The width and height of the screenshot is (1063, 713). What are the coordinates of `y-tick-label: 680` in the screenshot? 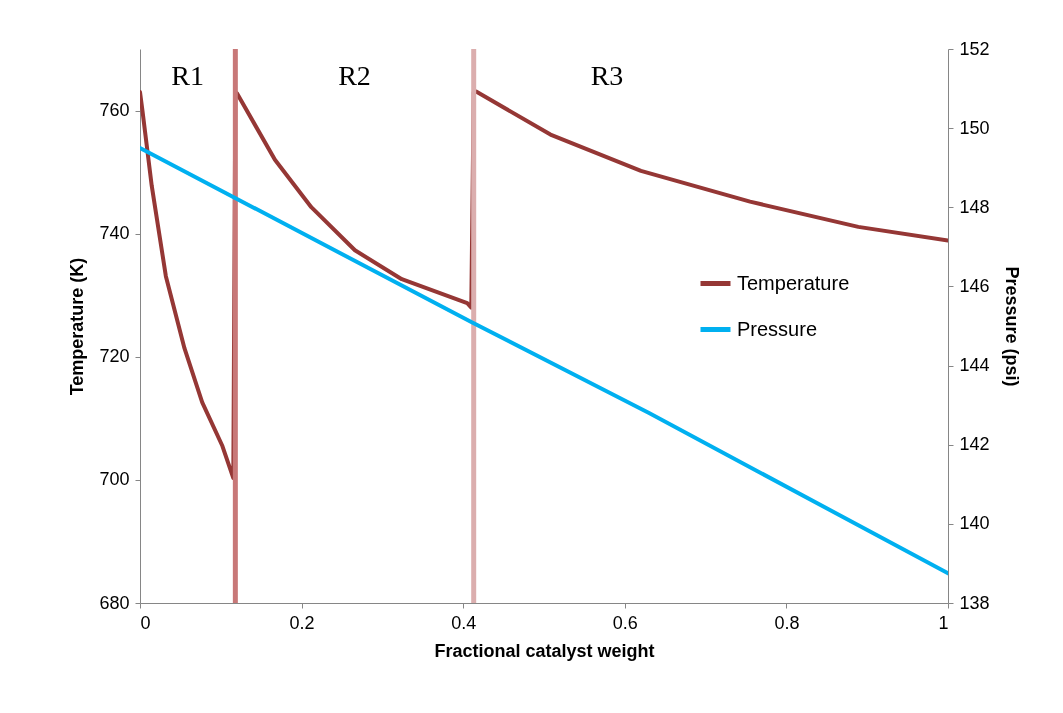 It's located at (114, 602).